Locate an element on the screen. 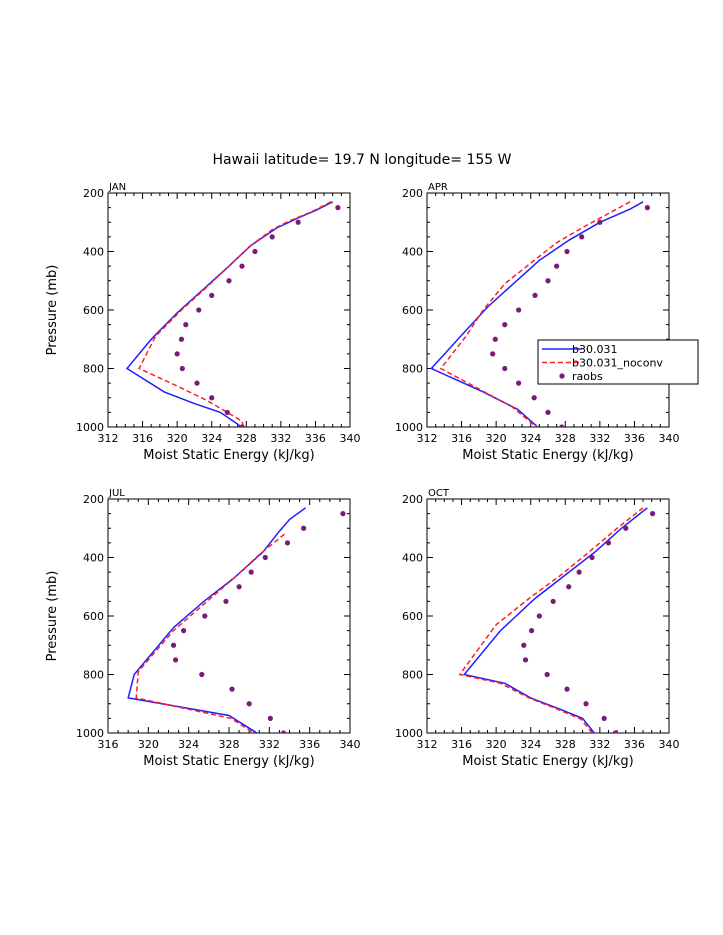  panel-label: JAN is located at coordinates (117, 187).